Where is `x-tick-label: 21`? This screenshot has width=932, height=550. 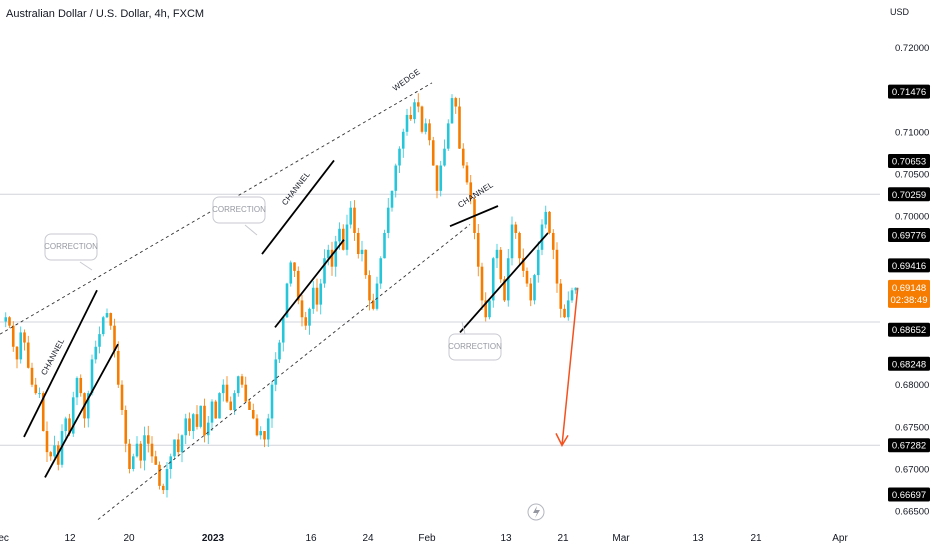 x-tick-label: 21 is located at coordinates (563, 538).